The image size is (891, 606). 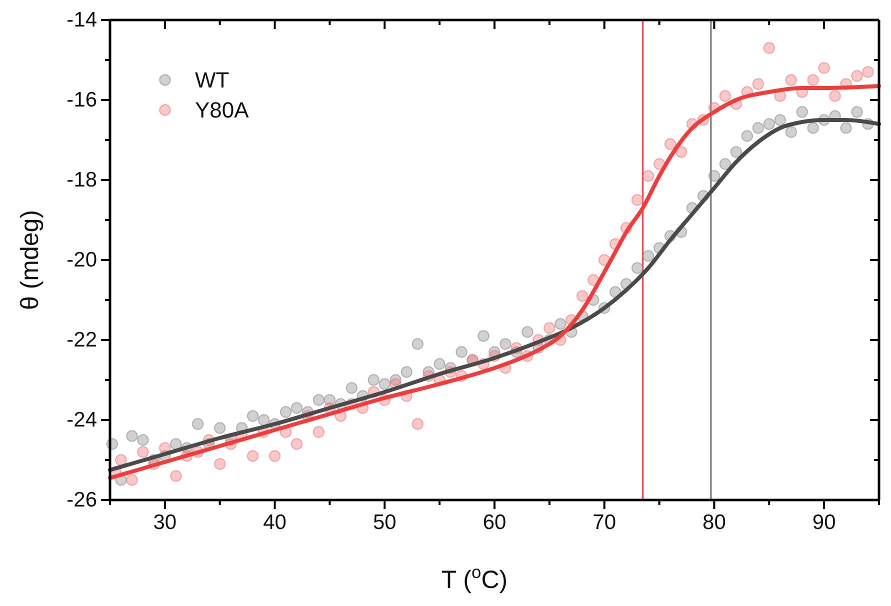 I want to click on legend-label: WT, so click(x=212, y=80).